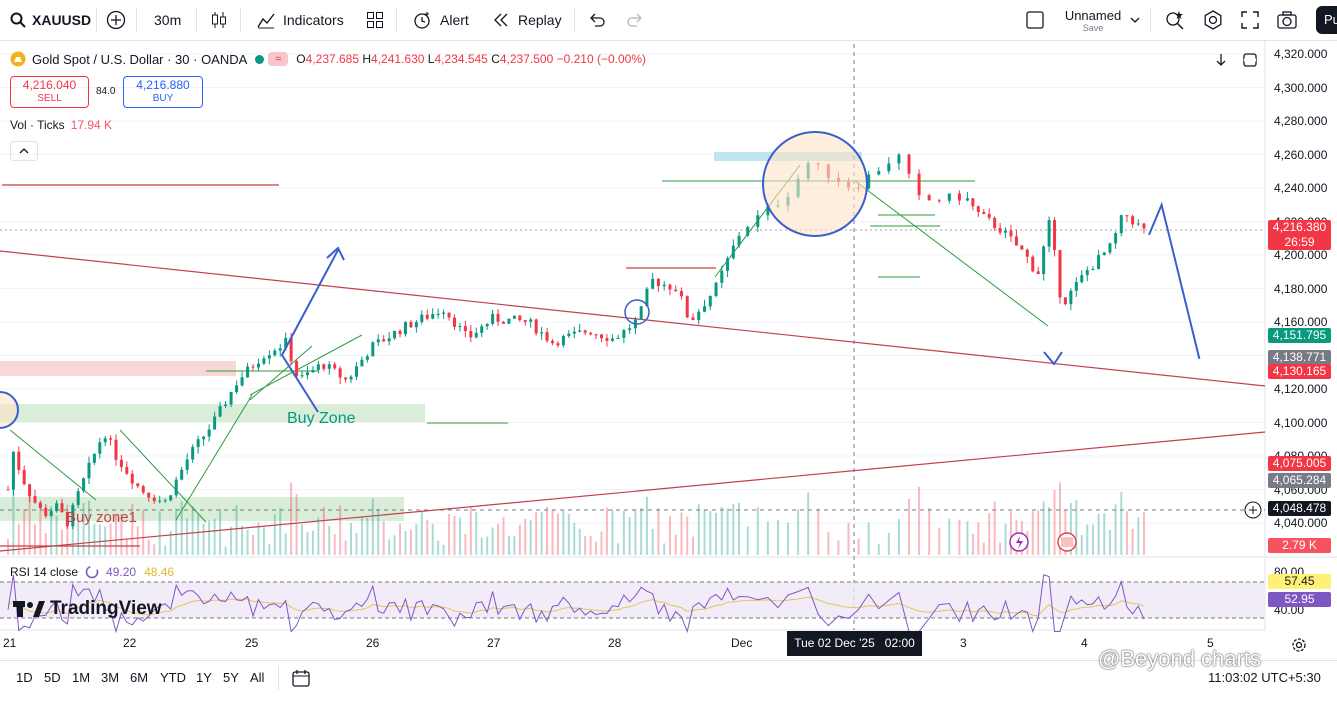 Image resolution: width=1337 pixels, height=705 pixels. Describe the element at coordinates (1250, 20) in the screenshot. I see `fullscreen-button` at that location.